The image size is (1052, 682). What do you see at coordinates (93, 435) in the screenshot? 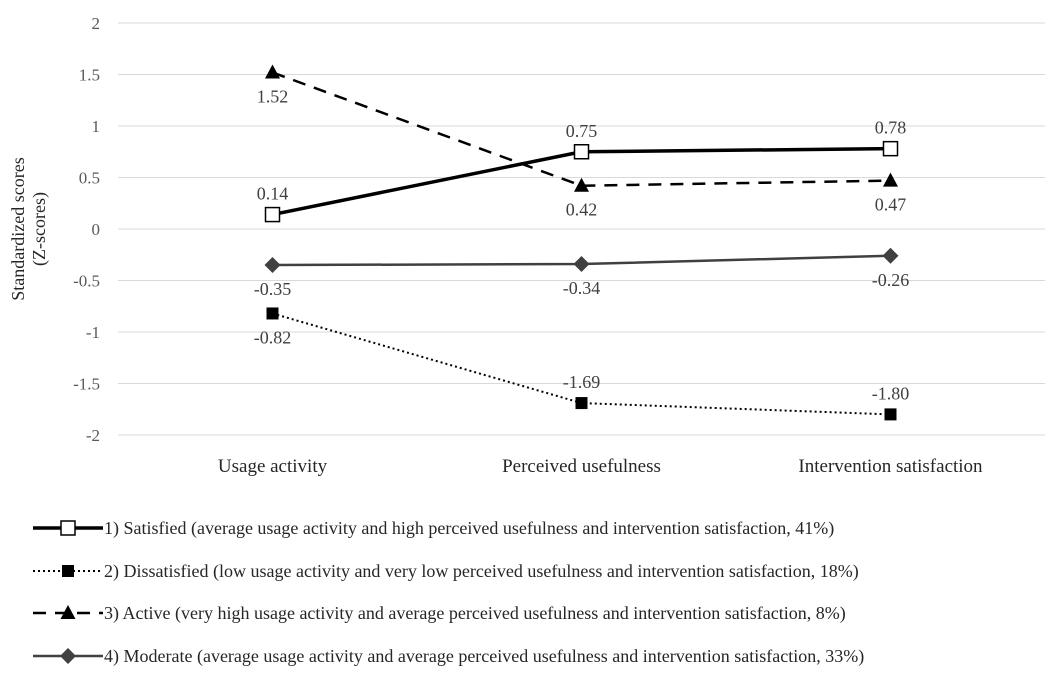
I see `y-tick-label: -2` at bounding box center [93, 435].